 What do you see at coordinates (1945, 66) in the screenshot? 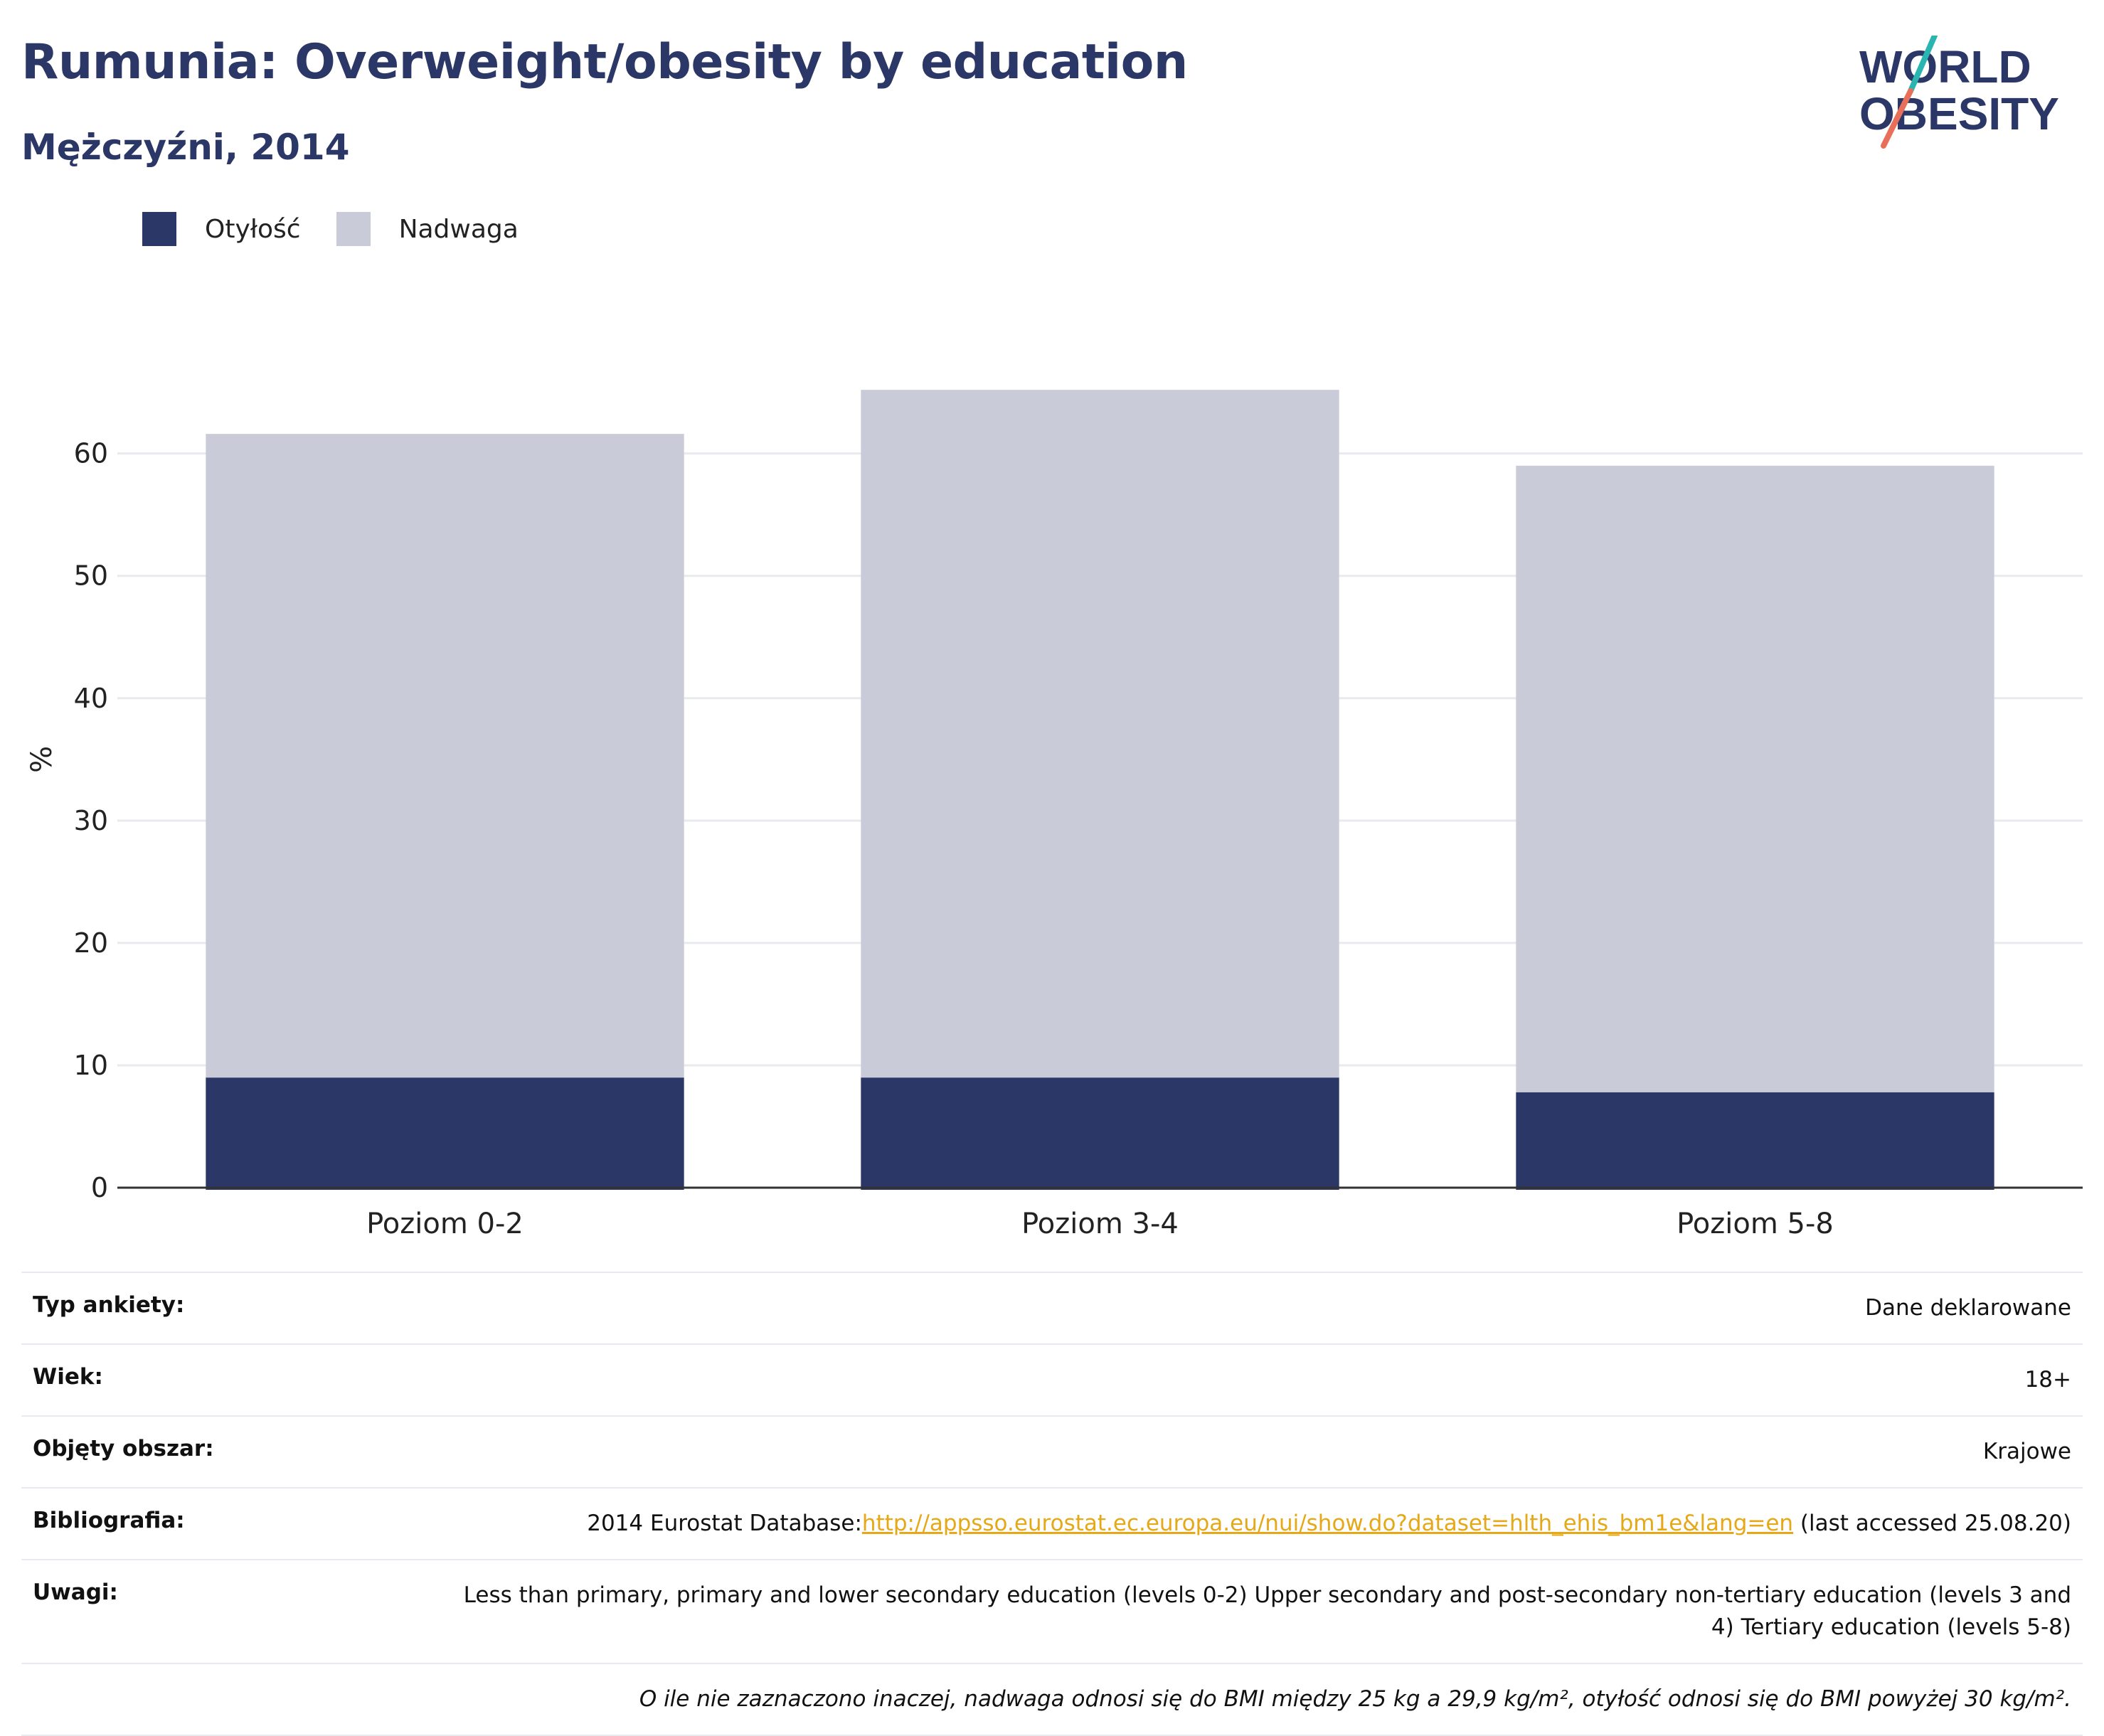
I see `logo-word-1: WORLD` at bounding box center [1945, 66].